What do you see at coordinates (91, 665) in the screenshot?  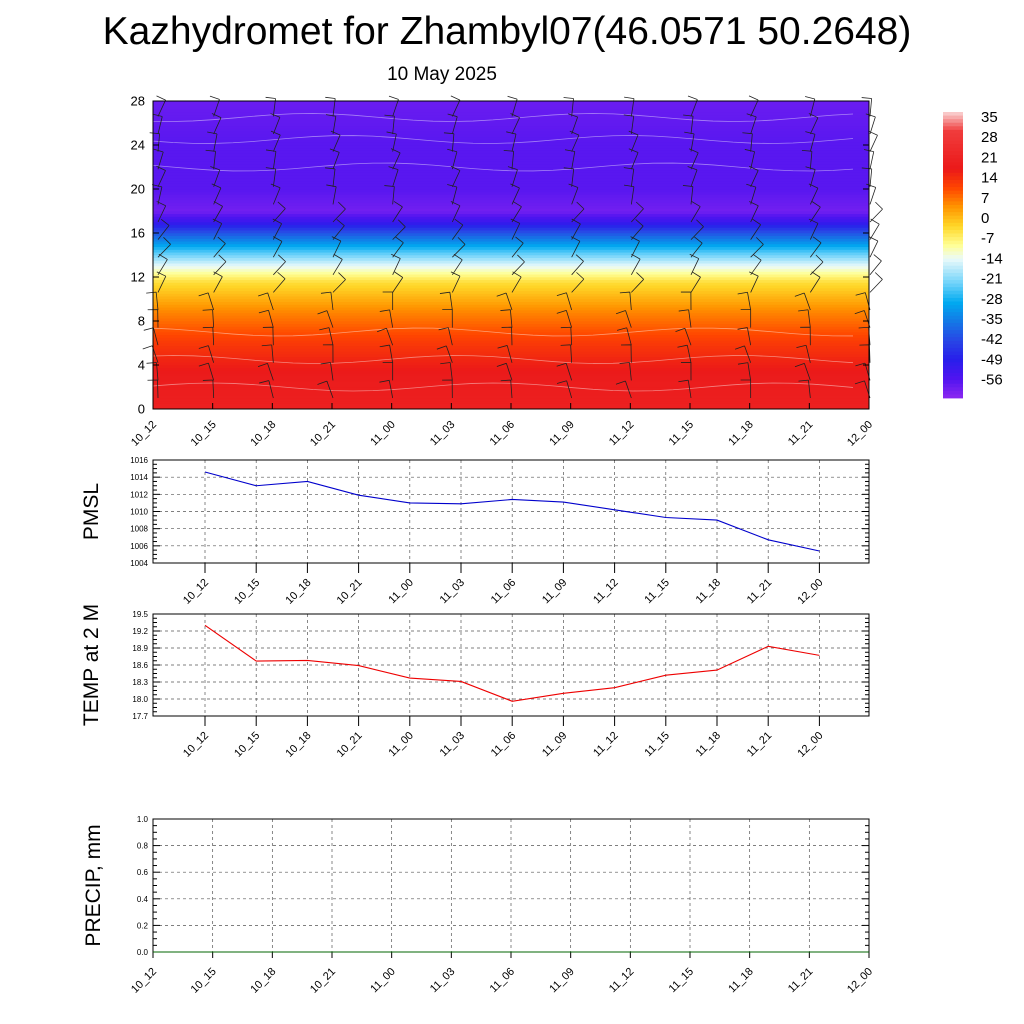 I see `y-axis-label: TEMP at 2 M` at bounding box center [91, 665].